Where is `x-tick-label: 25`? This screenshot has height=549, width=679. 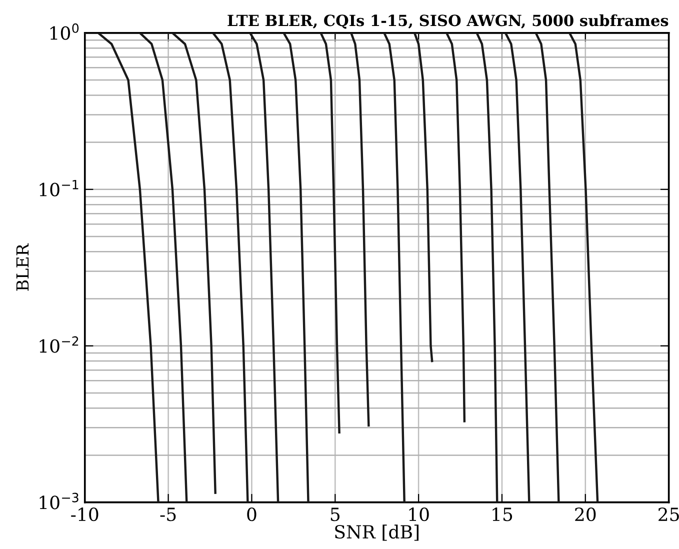 x-tick-label: 25 is located at coordinates (668, 515).